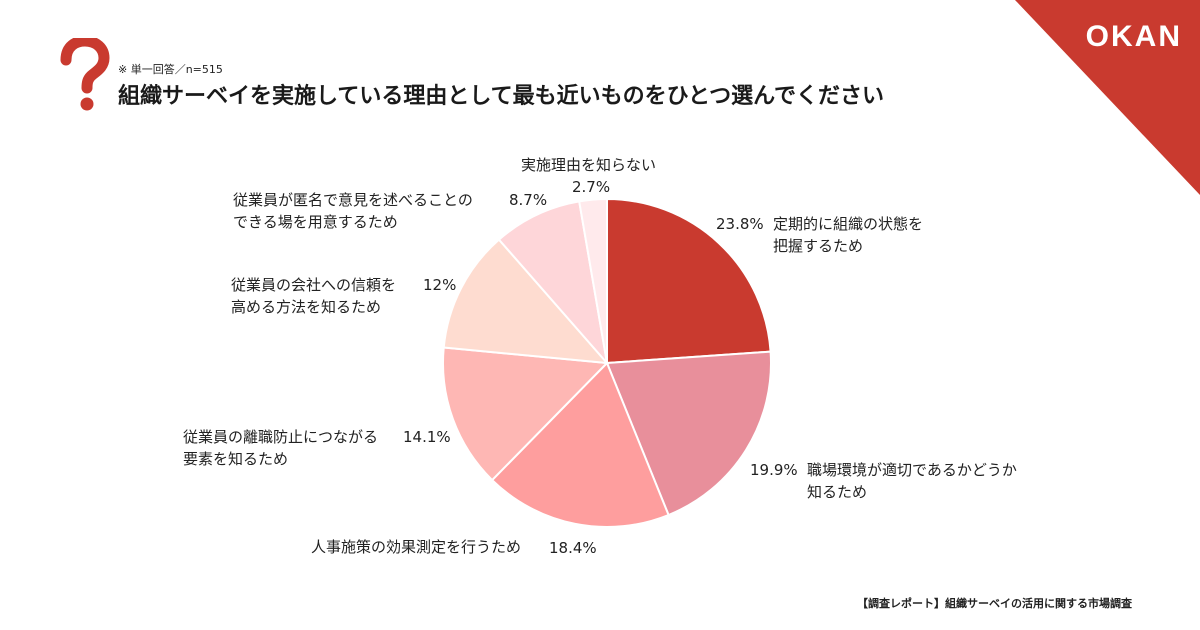 The image size is (1200, 630). I want to click on slice-label: 従業員が匿名で意見を述べることの できる場を用意するため, so click(353, 211).